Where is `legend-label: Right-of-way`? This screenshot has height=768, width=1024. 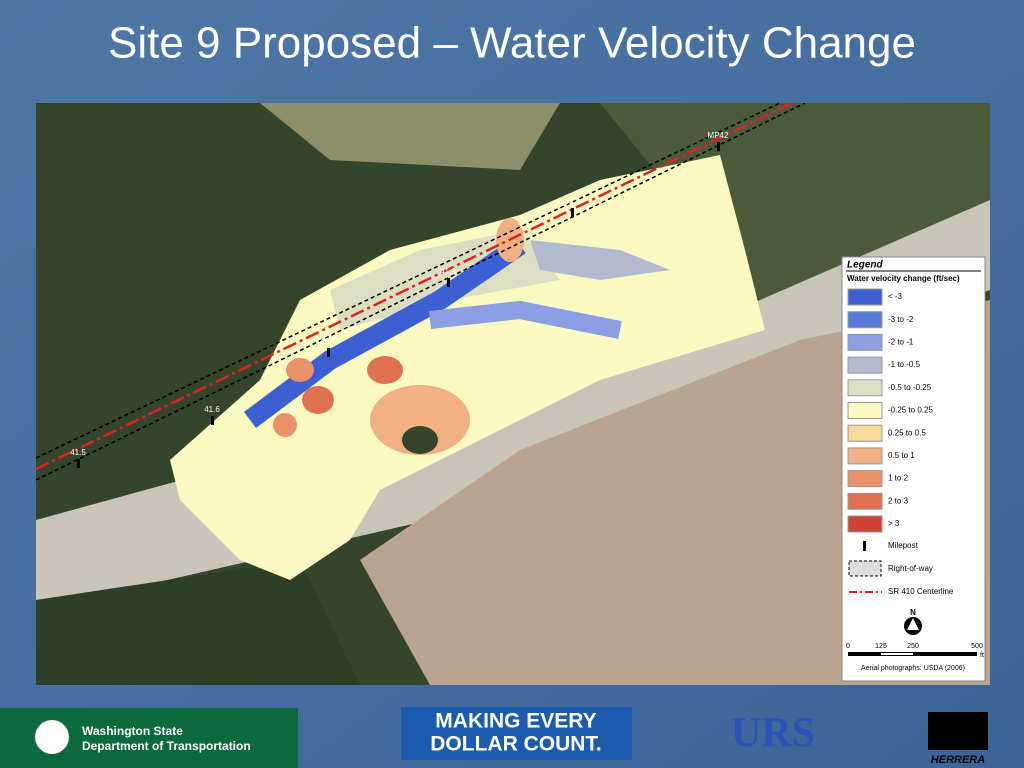
legend-label: Right-of-way is located at coordinates (910, 568).